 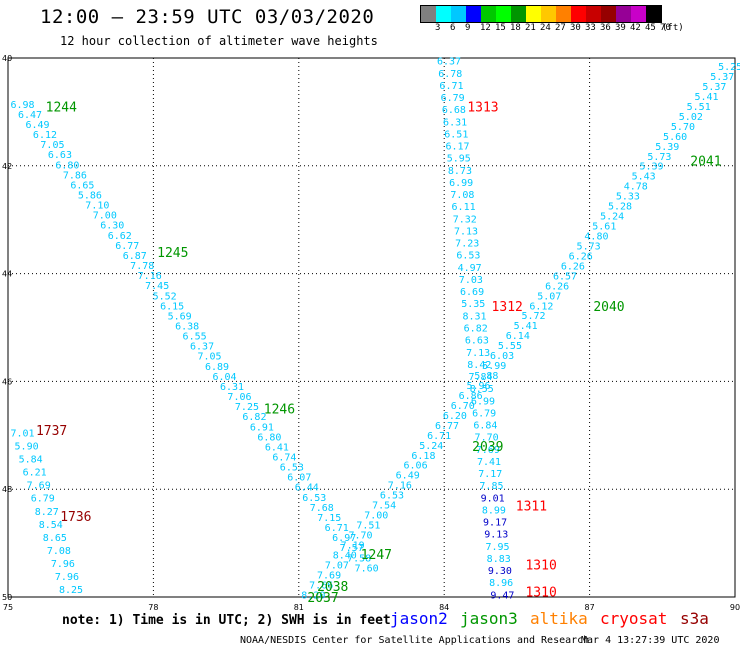 What do you see at coordinates (589, 246) in the screenshot?
I see `swh-value: 5.73` at bounding box center [589, 246].